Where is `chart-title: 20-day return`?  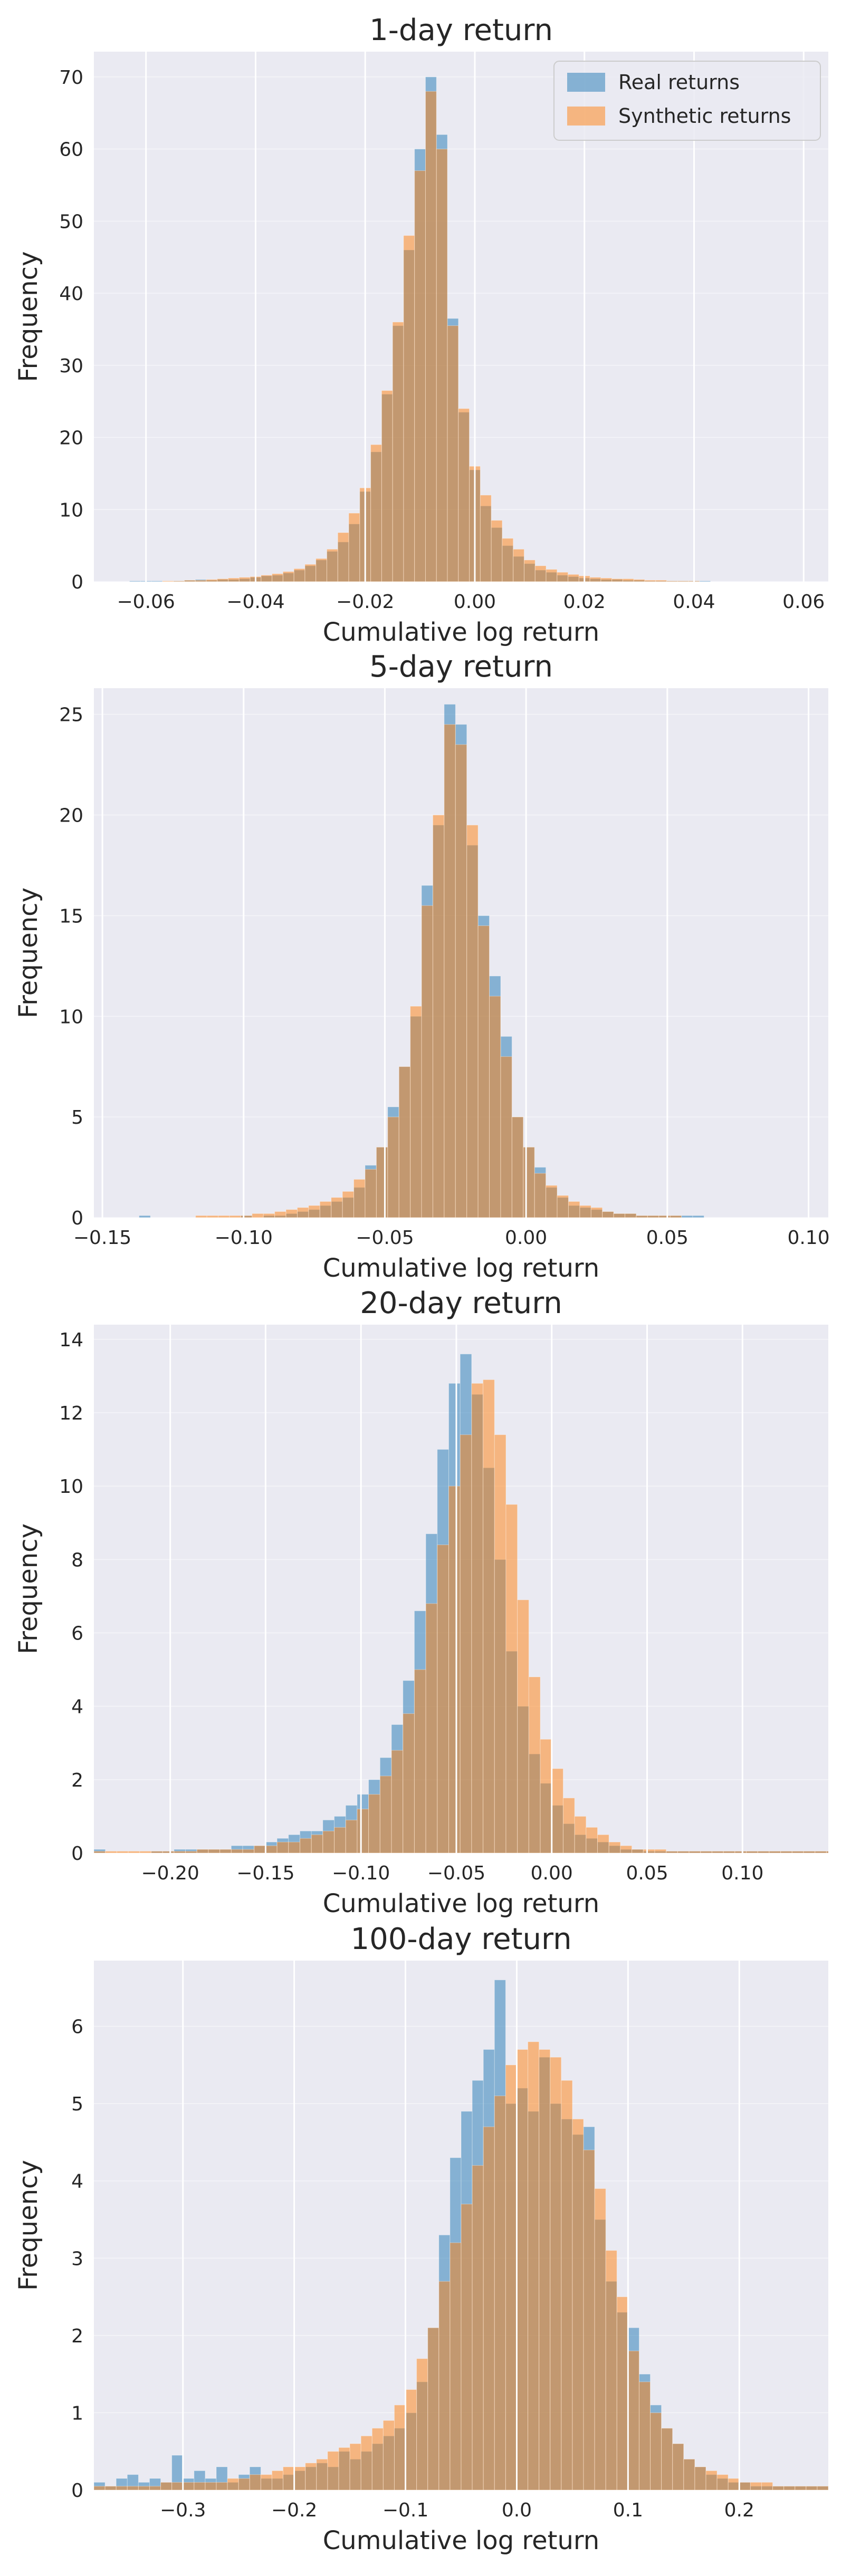 chart-title: 20-day return is located at coordinates (461, 1303).